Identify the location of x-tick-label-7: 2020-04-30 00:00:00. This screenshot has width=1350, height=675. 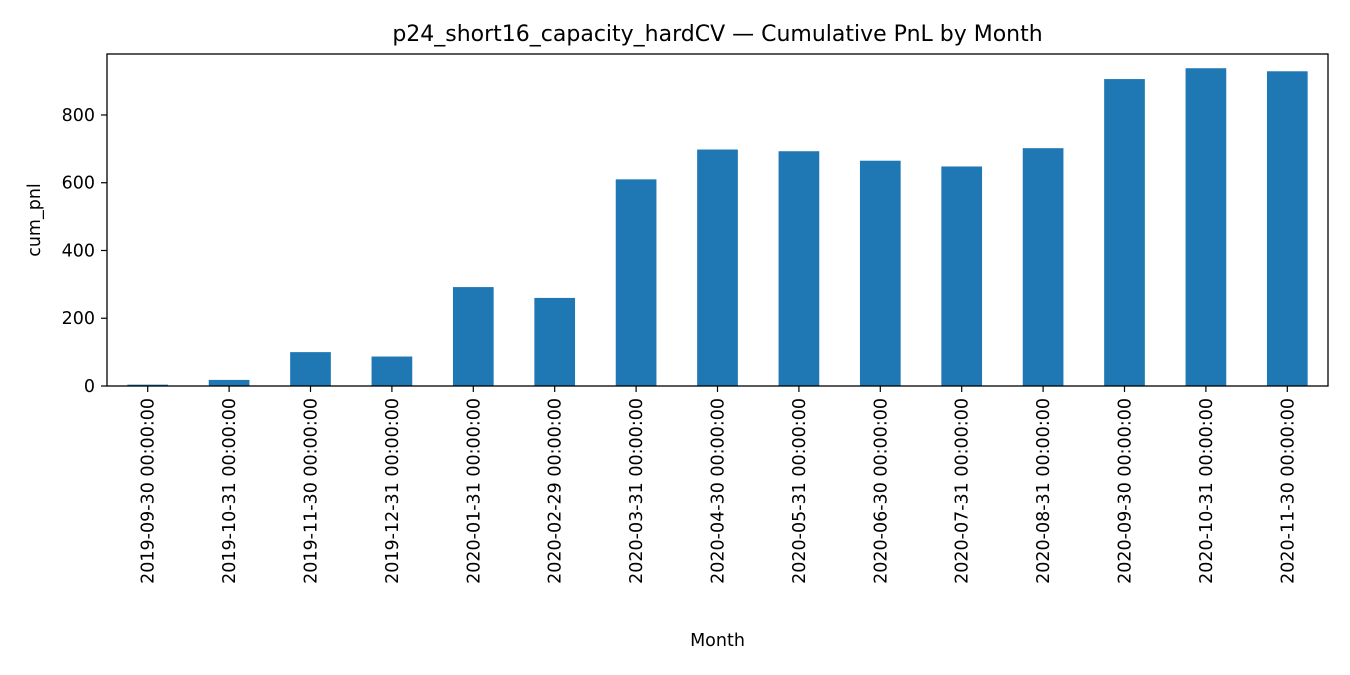
(719, 491).